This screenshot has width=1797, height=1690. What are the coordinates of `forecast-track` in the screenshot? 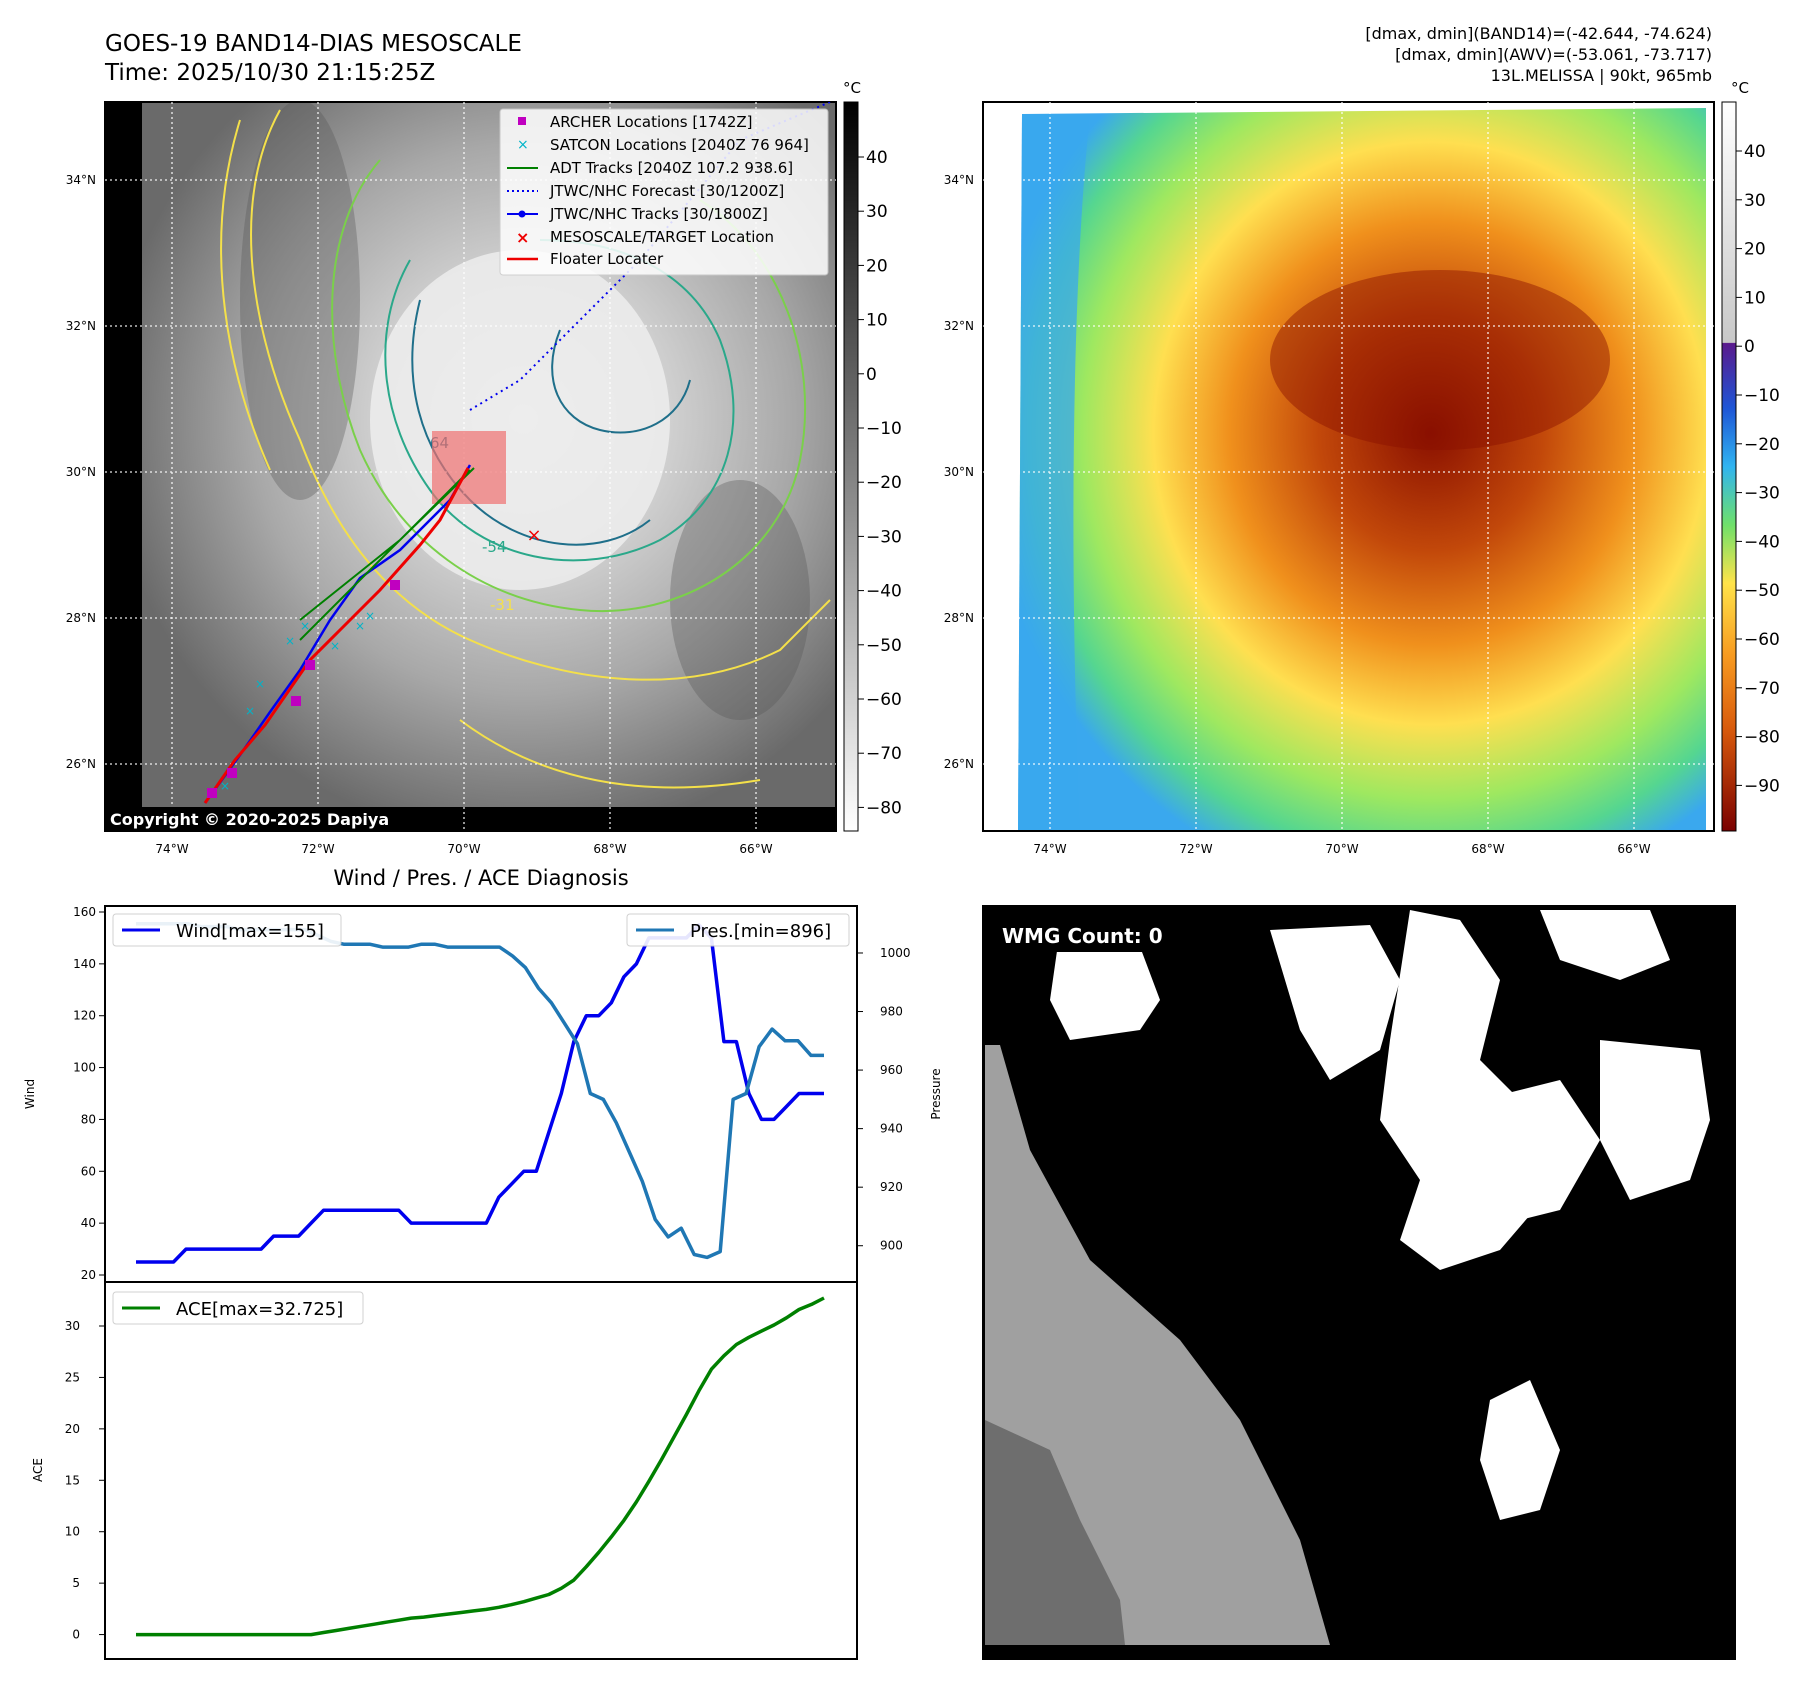 It's located at (650, 256).